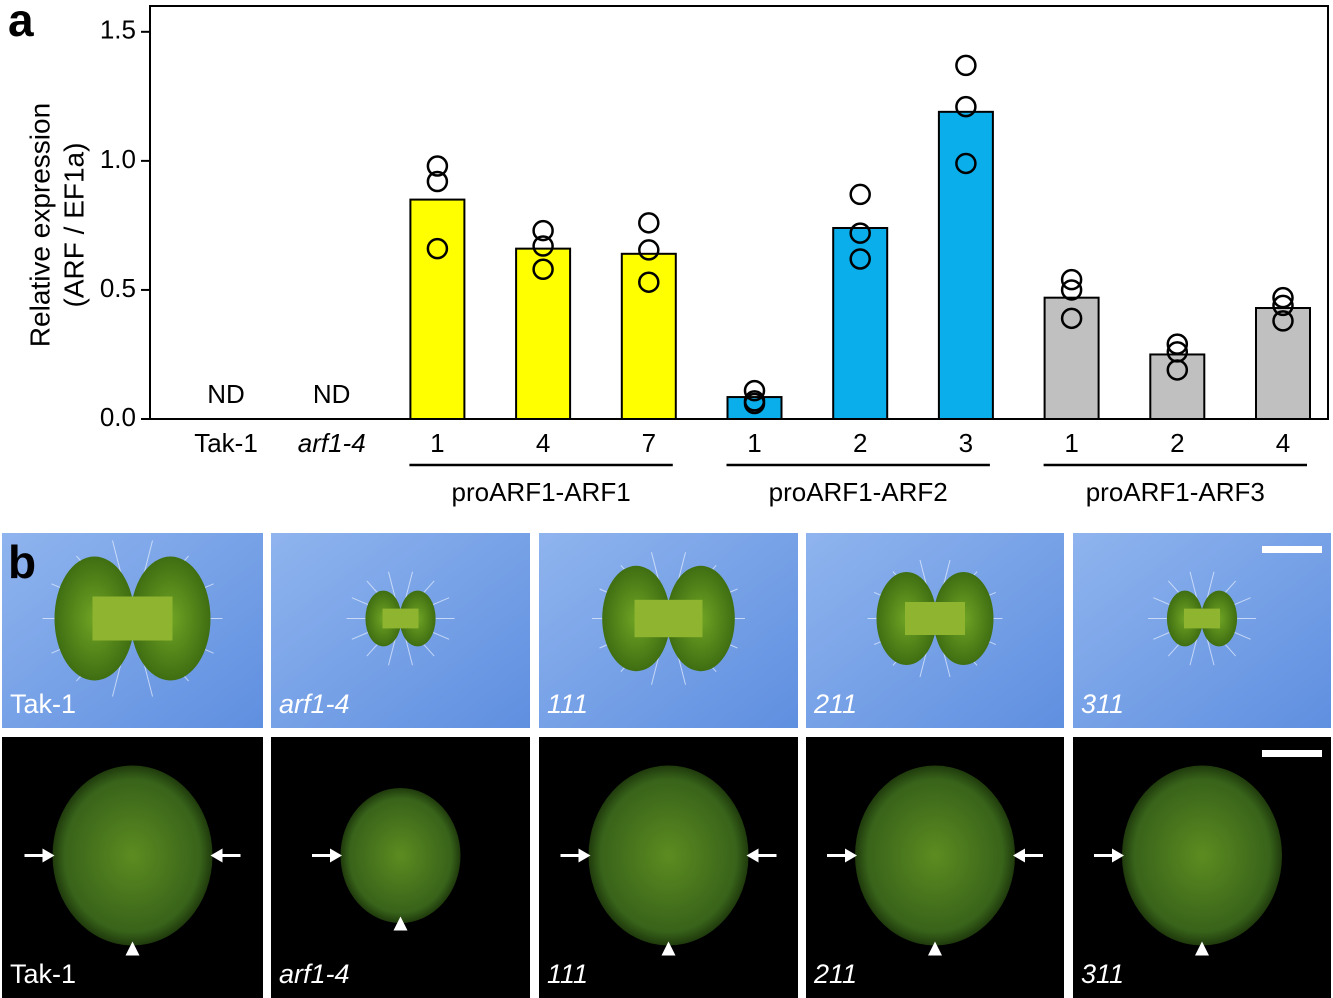 The width and height of the screenshot is (1333, 998). What do you see at coordinates (21, 23) in the screenshot?
I see `panel-label: a` at bounding box center [21, 23].